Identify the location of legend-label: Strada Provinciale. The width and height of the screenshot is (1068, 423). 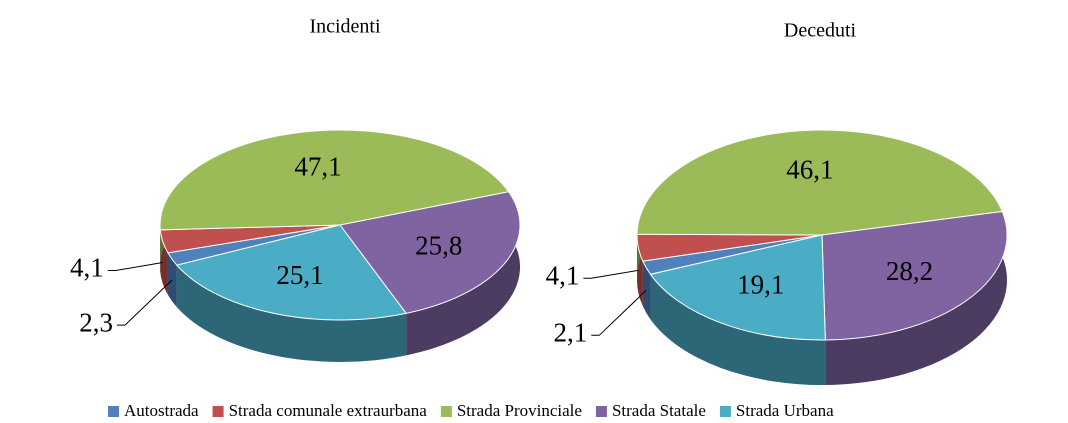
(519, 410).